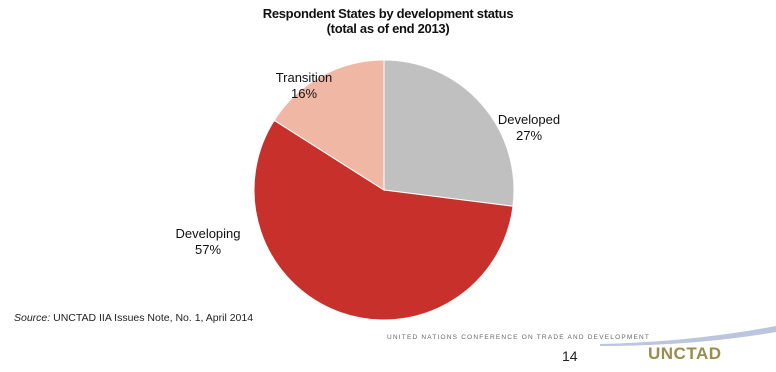 Image resolution: width=776 pixels, height=372 pixels. I want to click on slice-label-developed: Developed 27%, so click(529, 128).